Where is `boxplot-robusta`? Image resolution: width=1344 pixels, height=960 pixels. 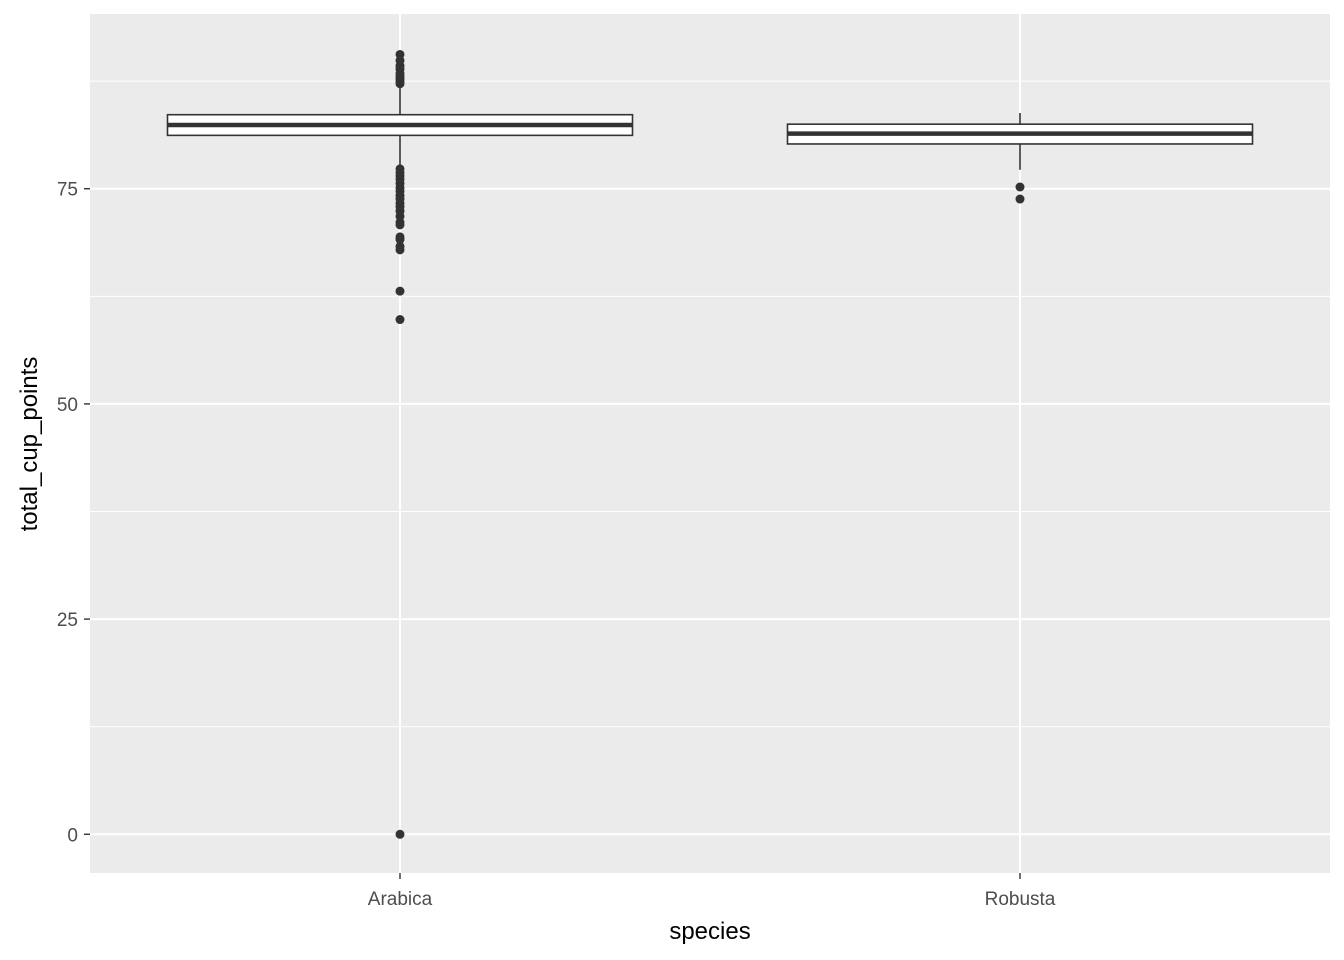 boxplot-robusta is located at coordinates (1020, 158).